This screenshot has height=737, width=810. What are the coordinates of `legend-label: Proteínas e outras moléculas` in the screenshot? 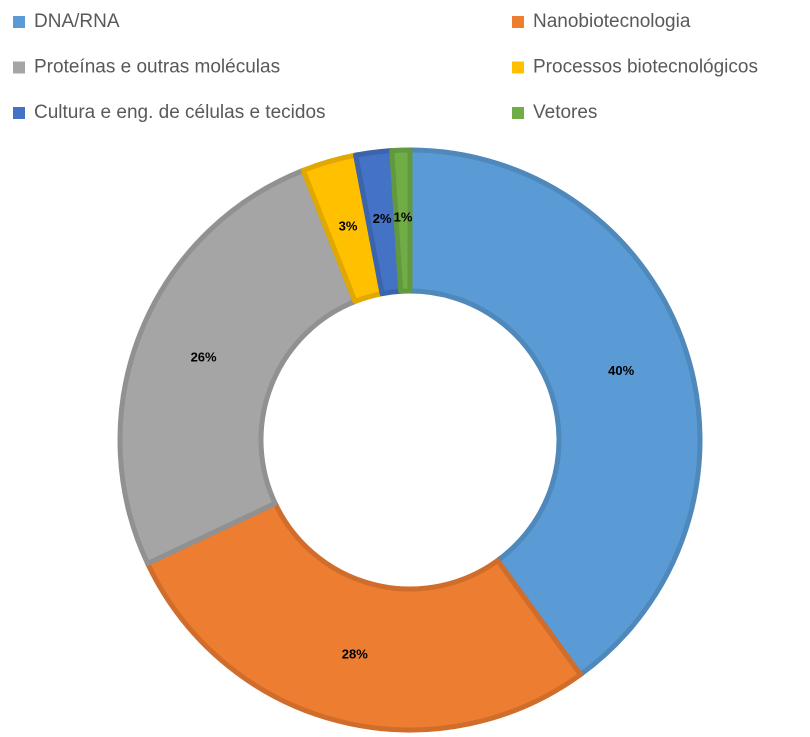 It's located at (157, 67).